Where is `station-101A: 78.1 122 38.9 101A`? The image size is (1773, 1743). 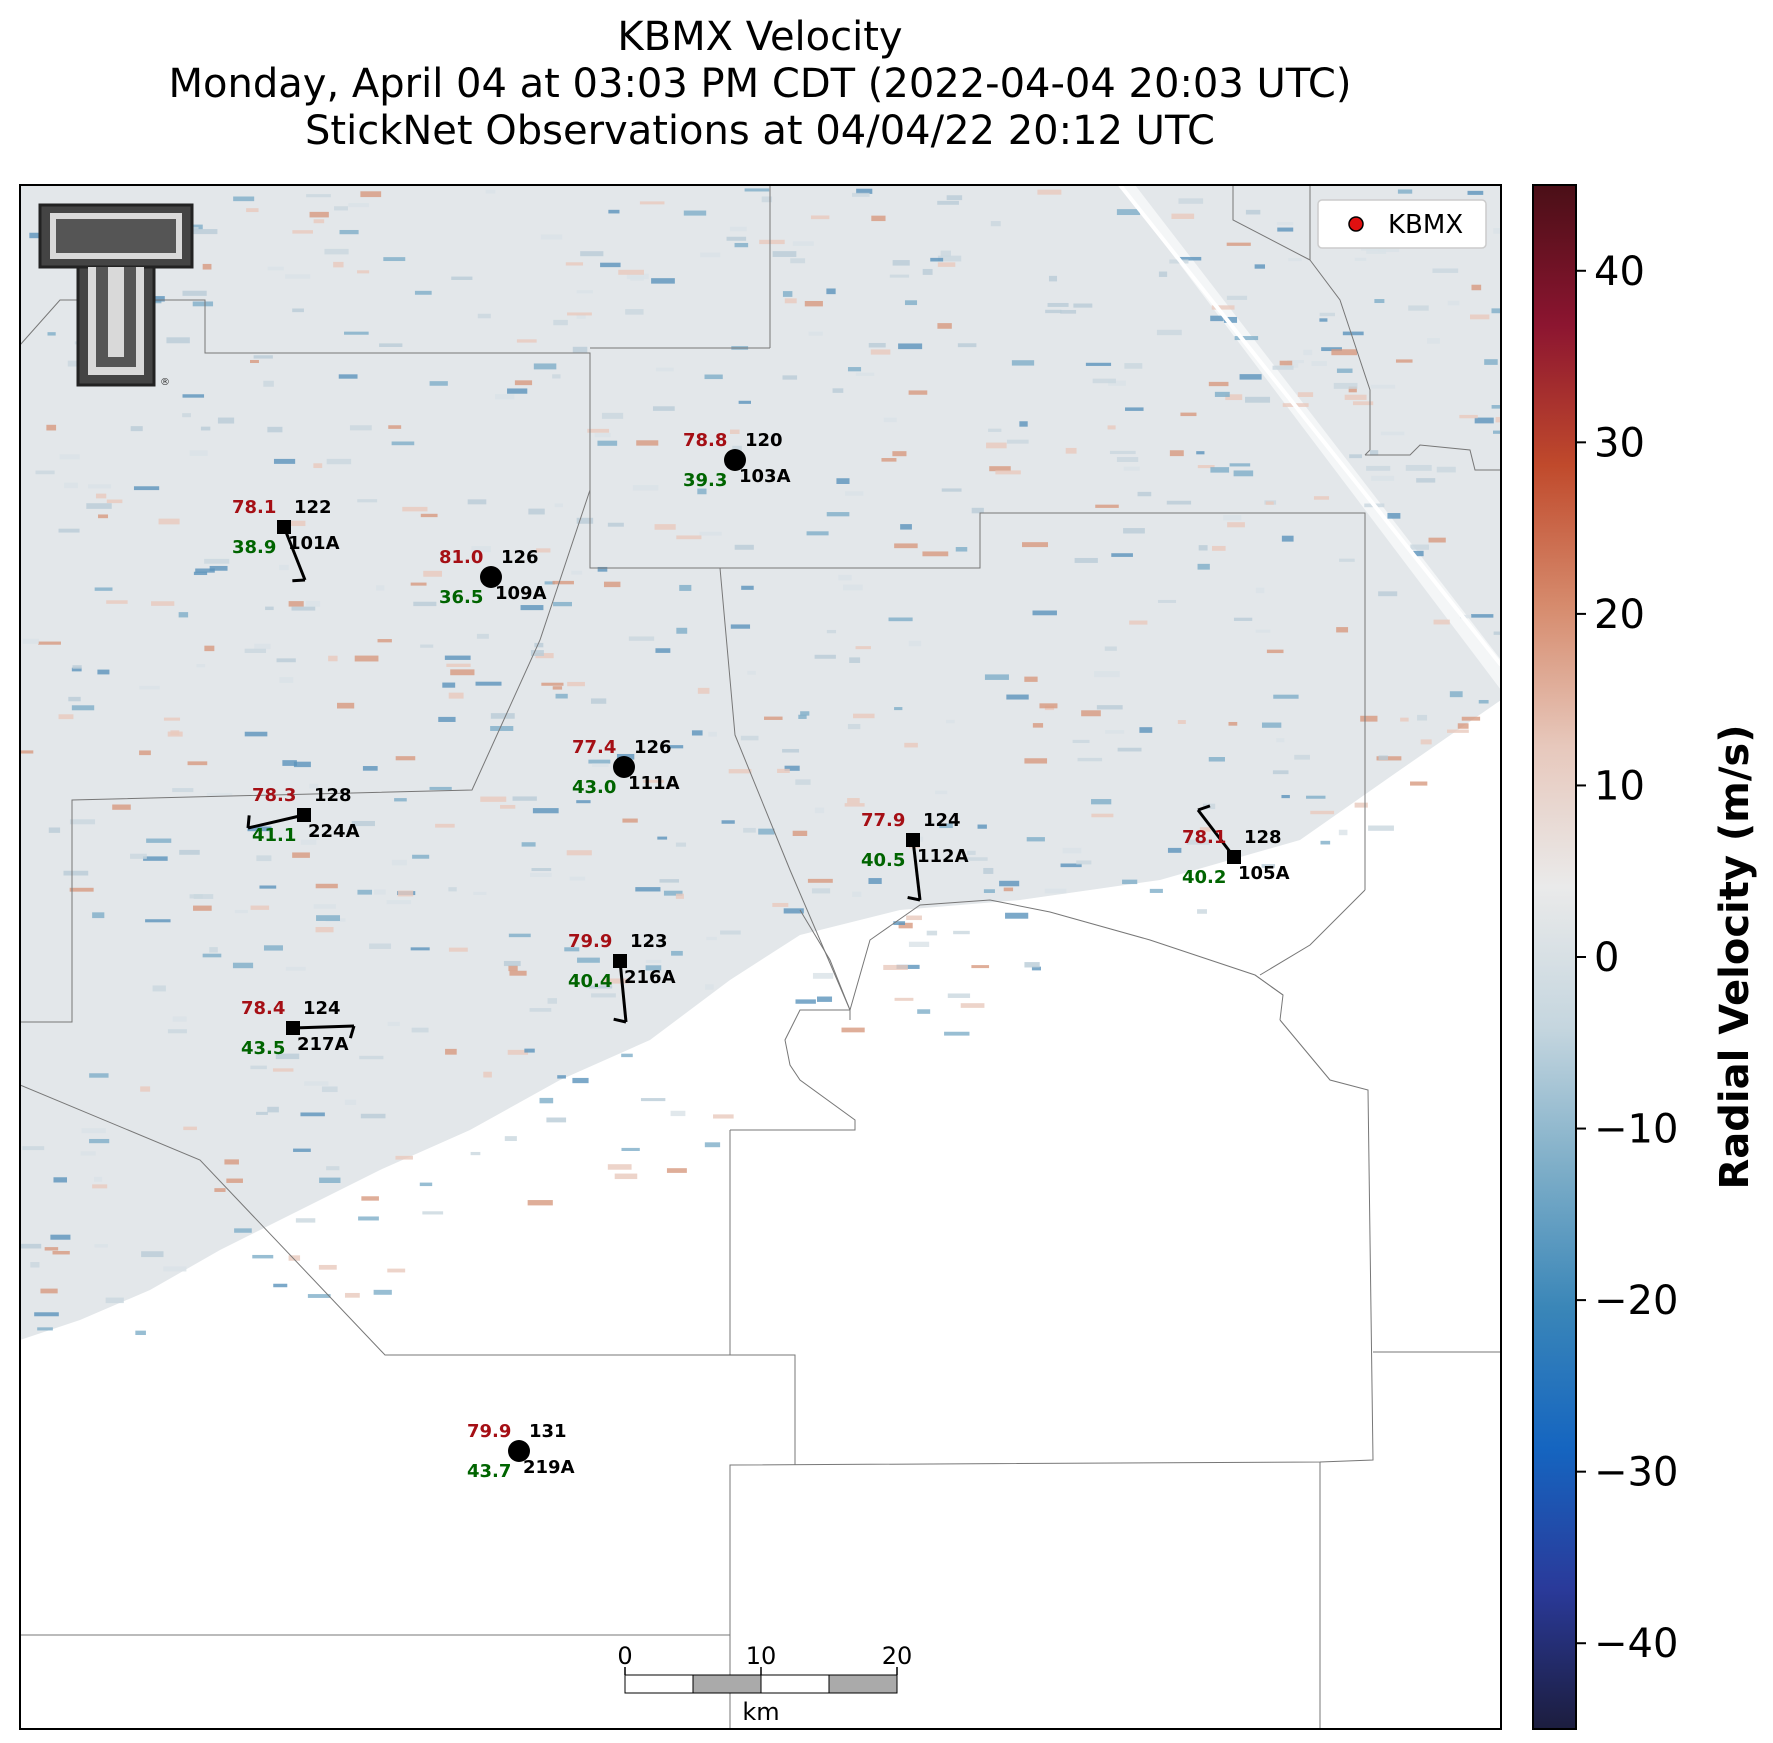
station-101A: 78.1 122 38.9 101A is located at coordinates (286, 540).